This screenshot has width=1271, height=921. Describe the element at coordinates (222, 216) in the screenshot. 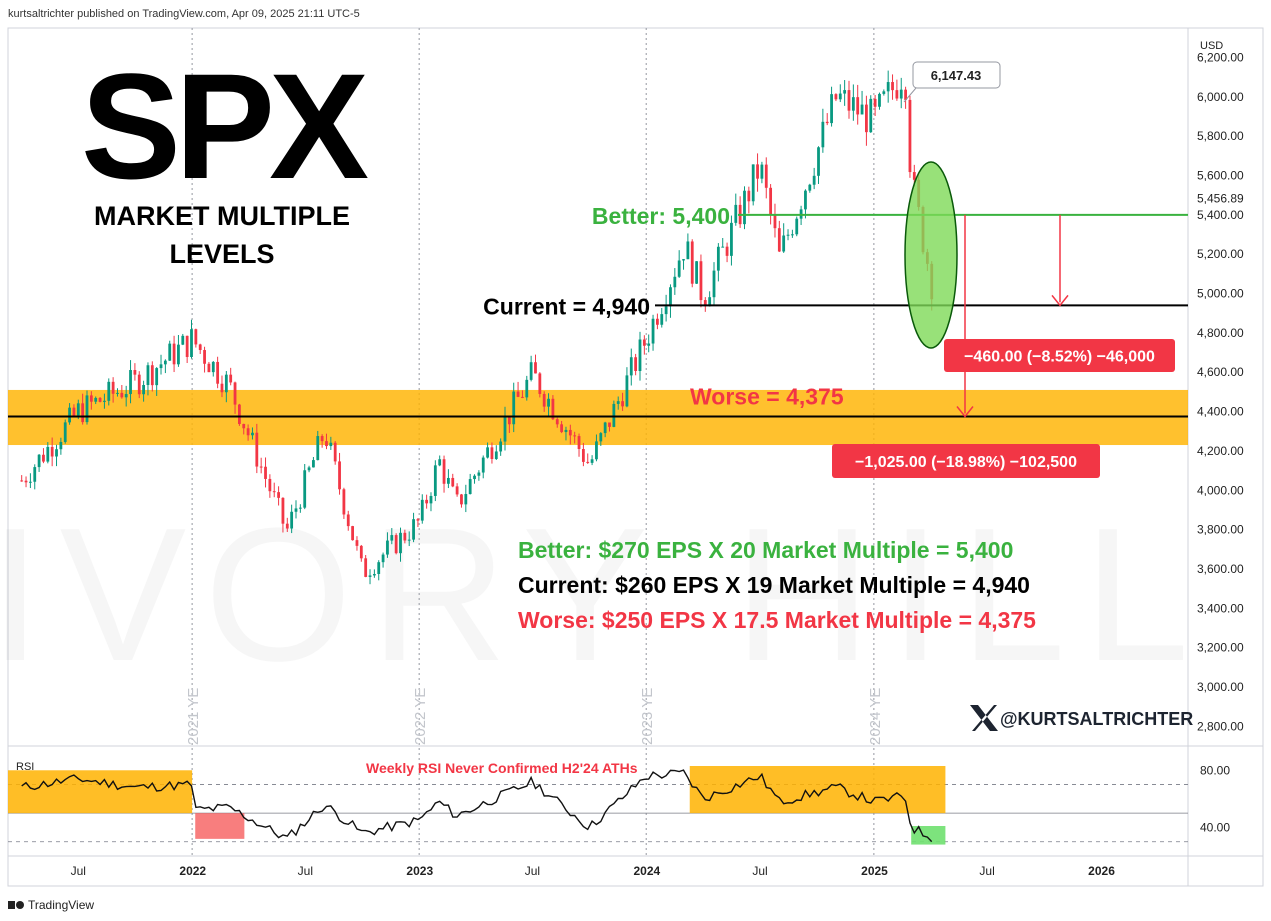

I see `chart-subtitle: MARKET MULTIPLE` at that location.